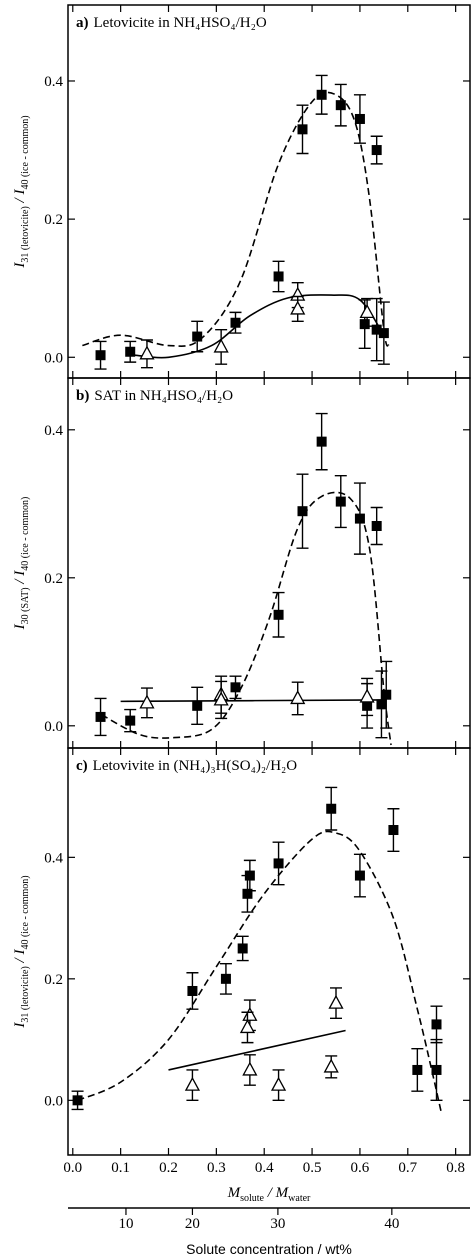 This screenshot has width=474, height=1259. What do you see at coordinates (168, 1168) in the screenshot?
I see `x-tick-label: 0.2` at bounding box center [168, 1168].